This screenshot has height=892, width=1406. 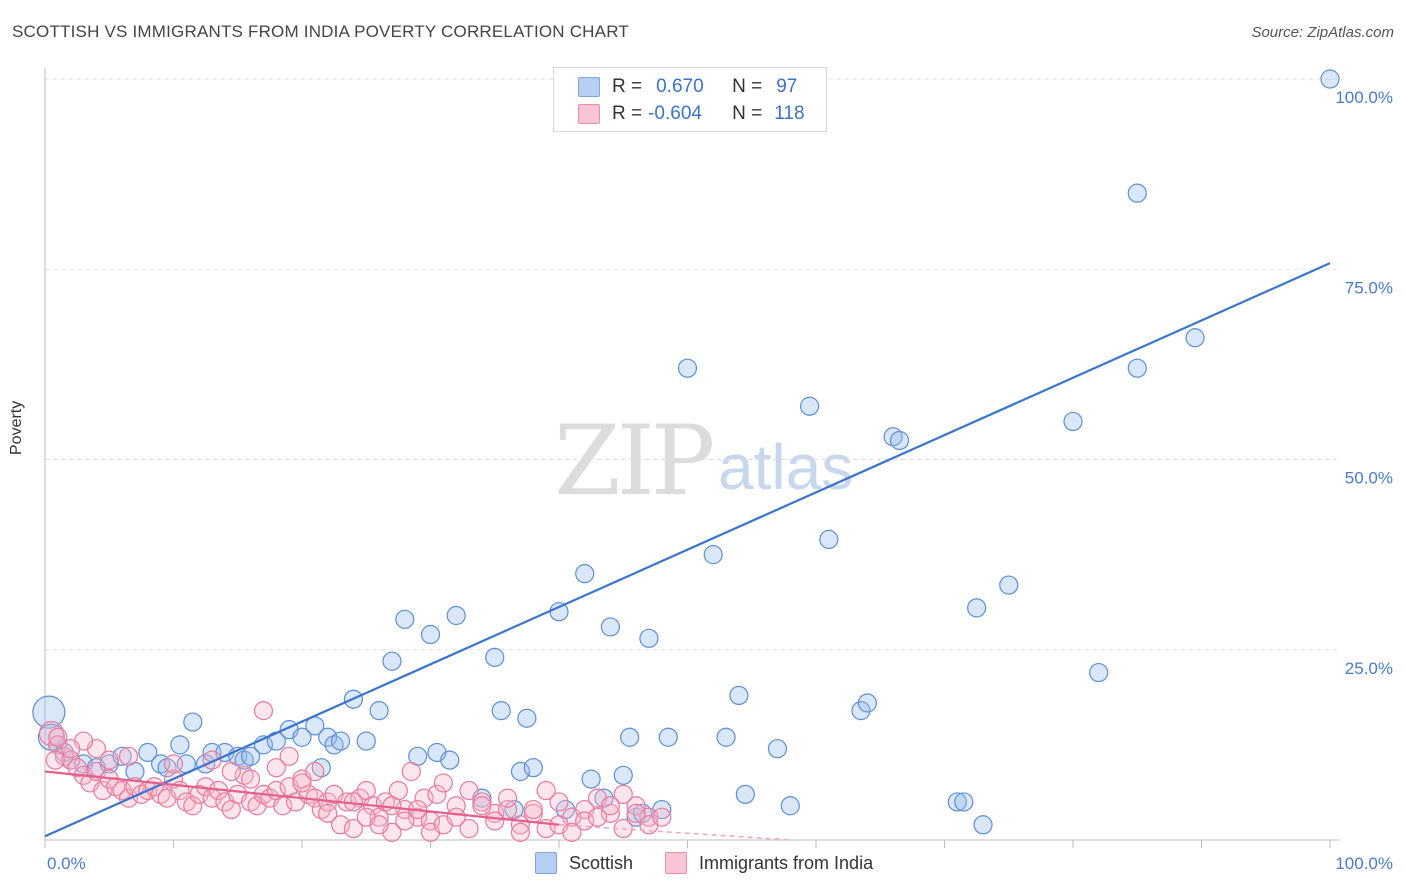 I want to click on watermark-atlas: atlas, so click(x=786, y=467).